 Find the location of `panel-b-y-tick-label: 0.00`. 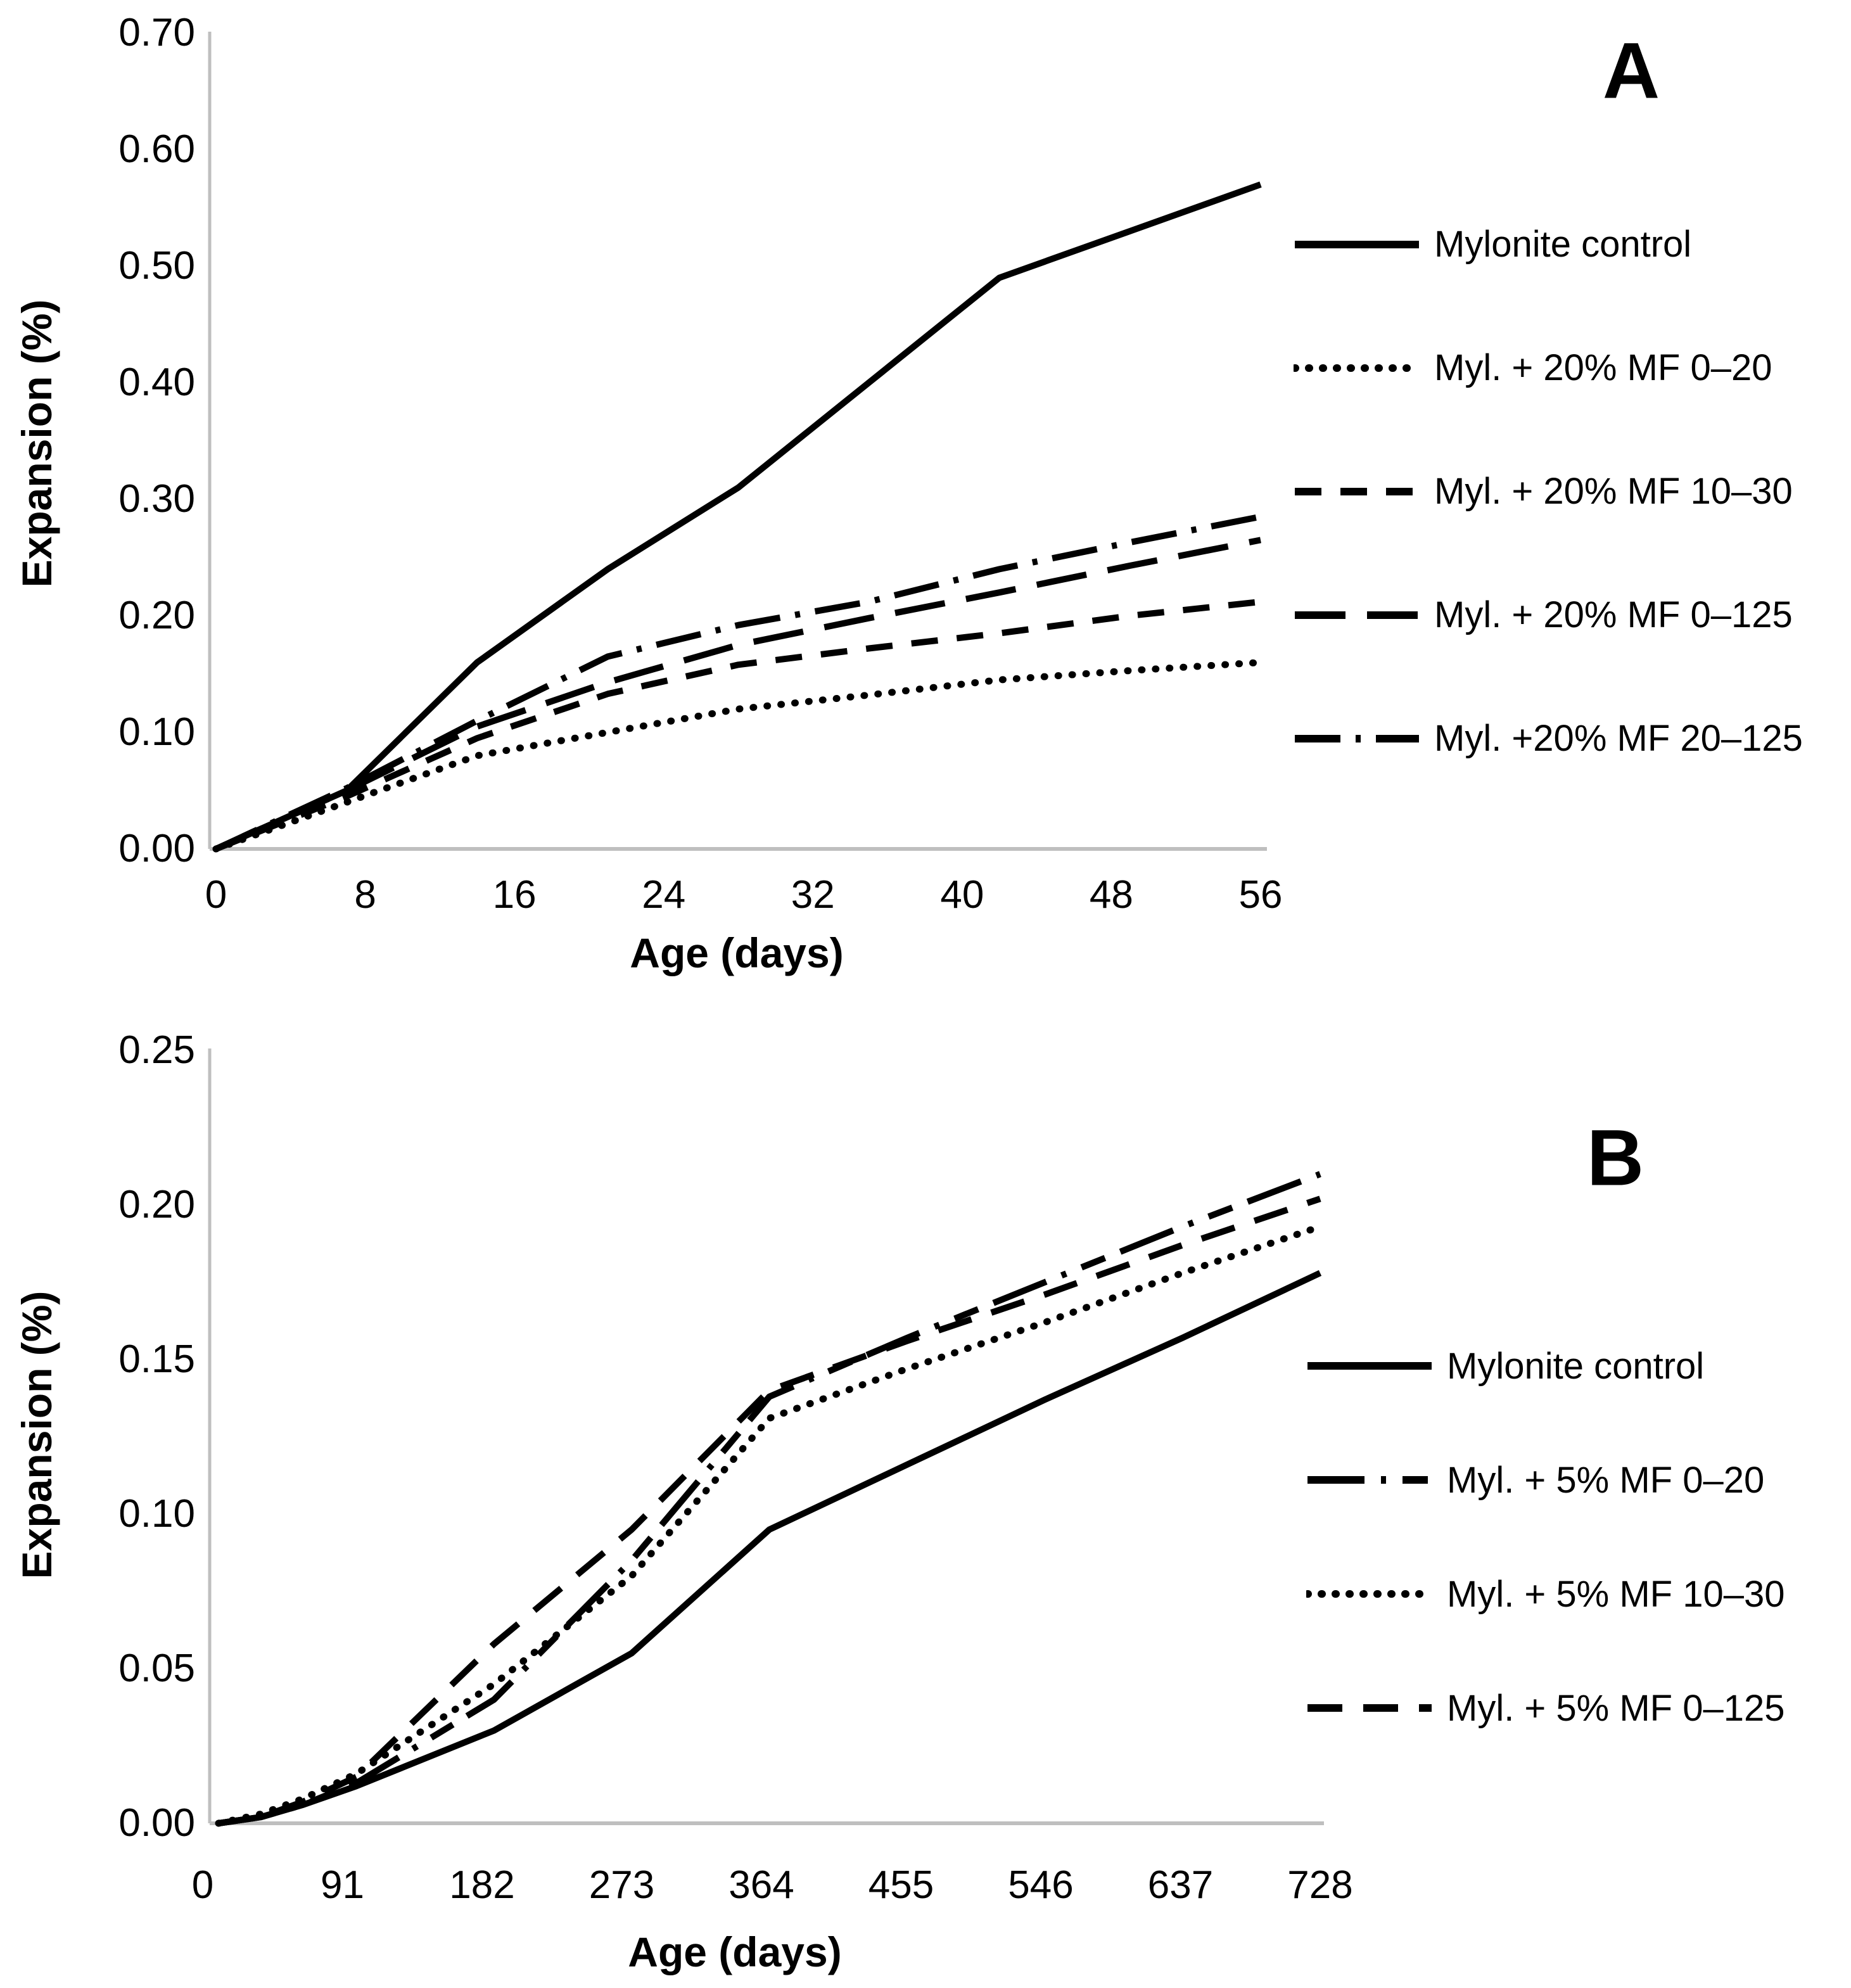

panel-b-y-tick-label: 0.00 is located at coordinates (156, 1823).